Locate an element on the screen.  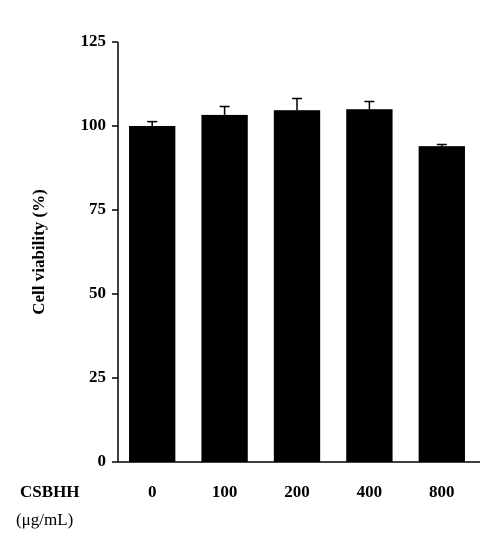
y-tick-label: 50 is located at coordinates (97, 292).